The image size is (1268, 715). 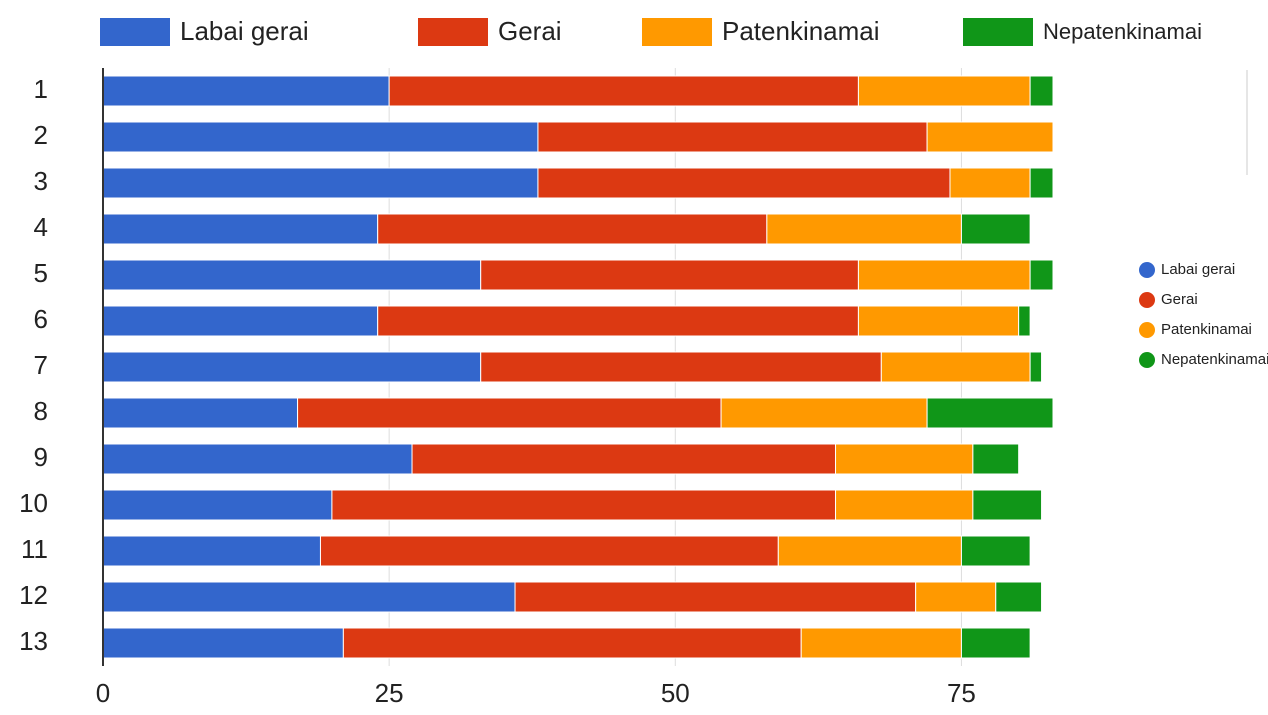 I want to click on y-tick-label: 8, so click(x=41, y=411).